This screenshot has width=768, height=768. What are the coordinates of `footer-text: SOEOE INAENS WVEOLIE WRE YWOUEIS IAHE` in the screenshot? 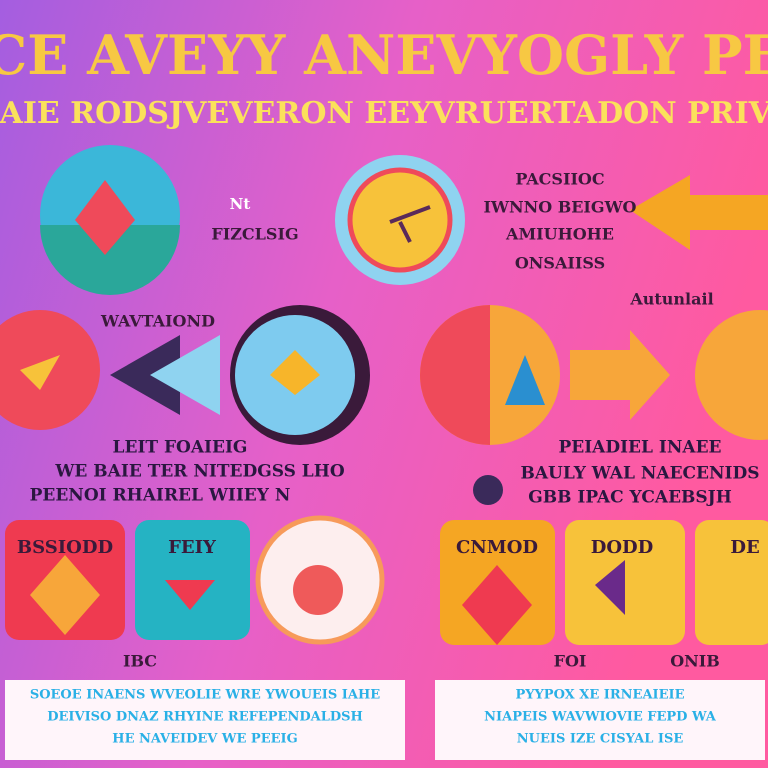 It's located at (205, 695).